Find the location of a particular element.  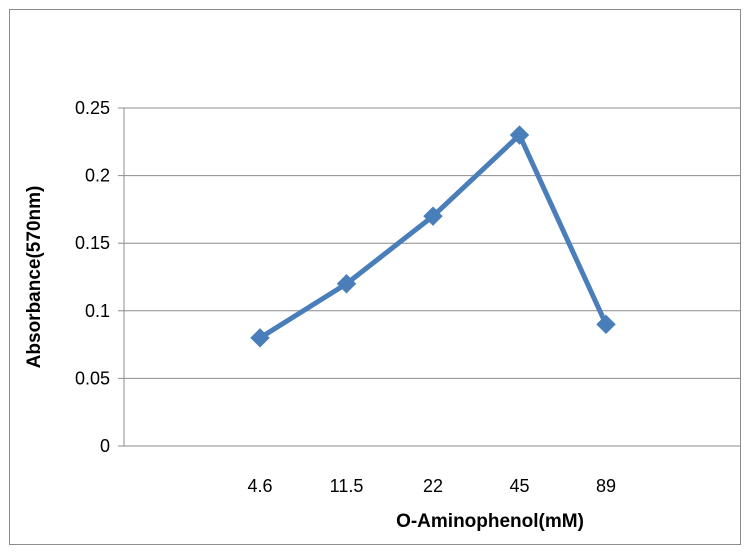

x-tick-label: 89 is located at coordinates (606, 486).